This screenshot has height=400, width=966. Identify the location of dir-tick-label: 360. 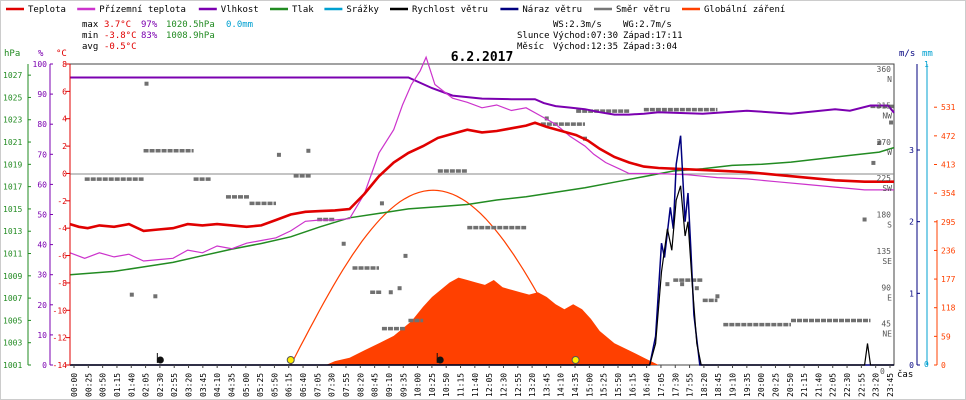
(884, 69).